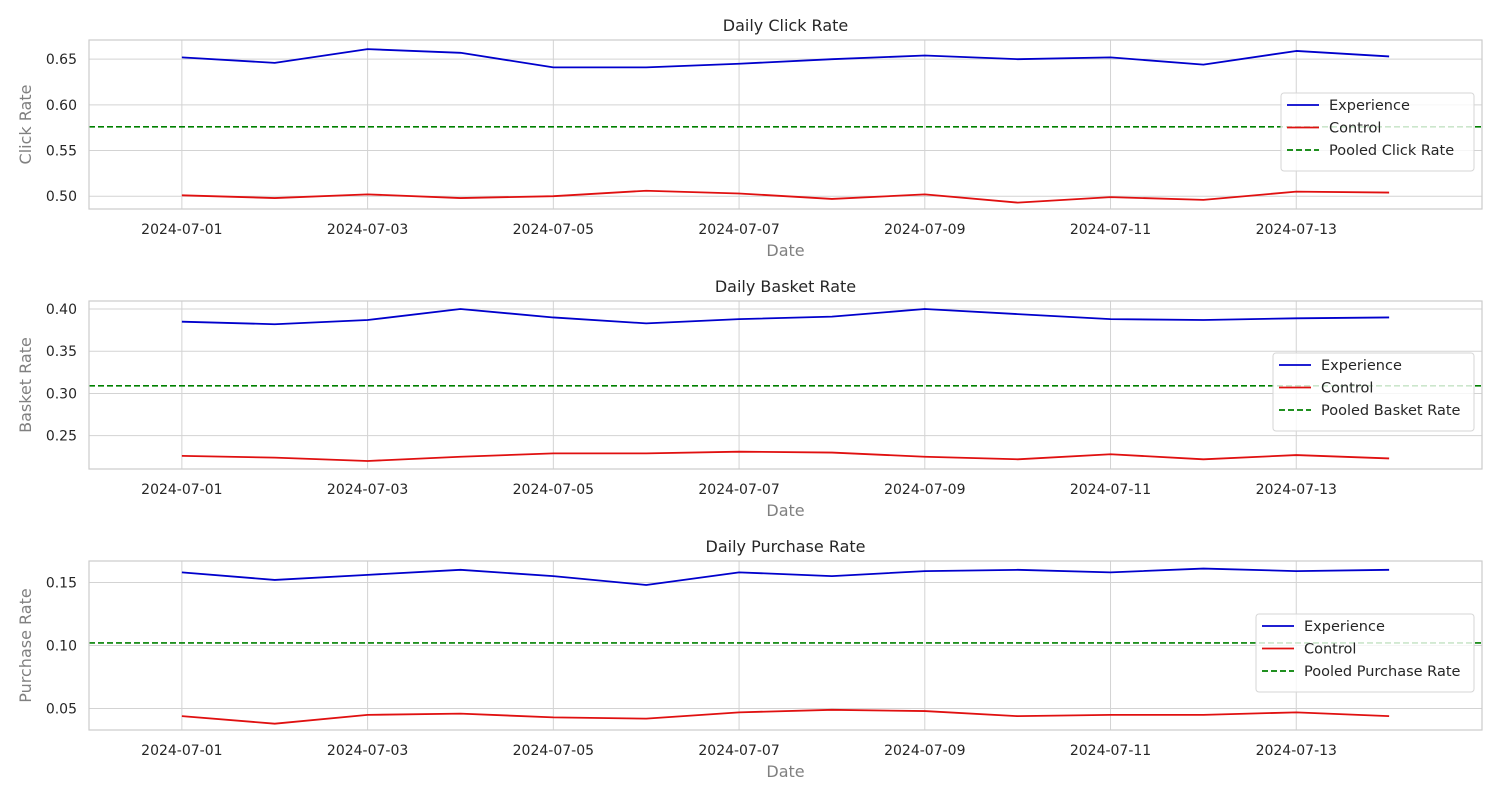  What do you see at coordinates (61, 710) in the screenshot?
I see `panel-3-y-tick-label-1: 0.05` at bounding box center [61, 710].